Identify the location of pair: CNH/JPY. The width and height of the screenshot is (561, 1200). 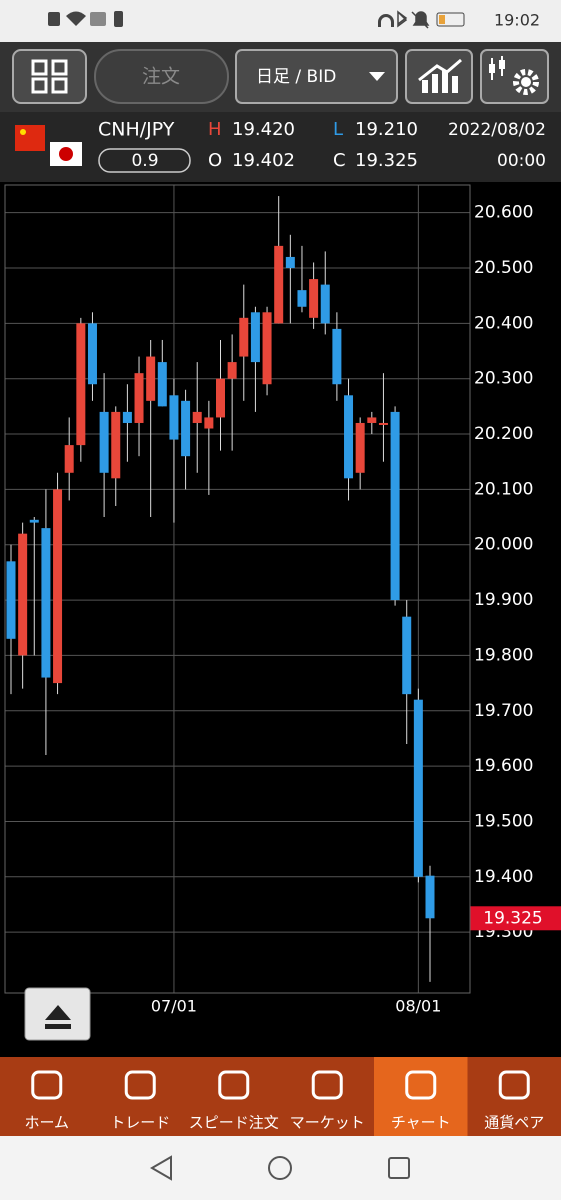
(136, 130).